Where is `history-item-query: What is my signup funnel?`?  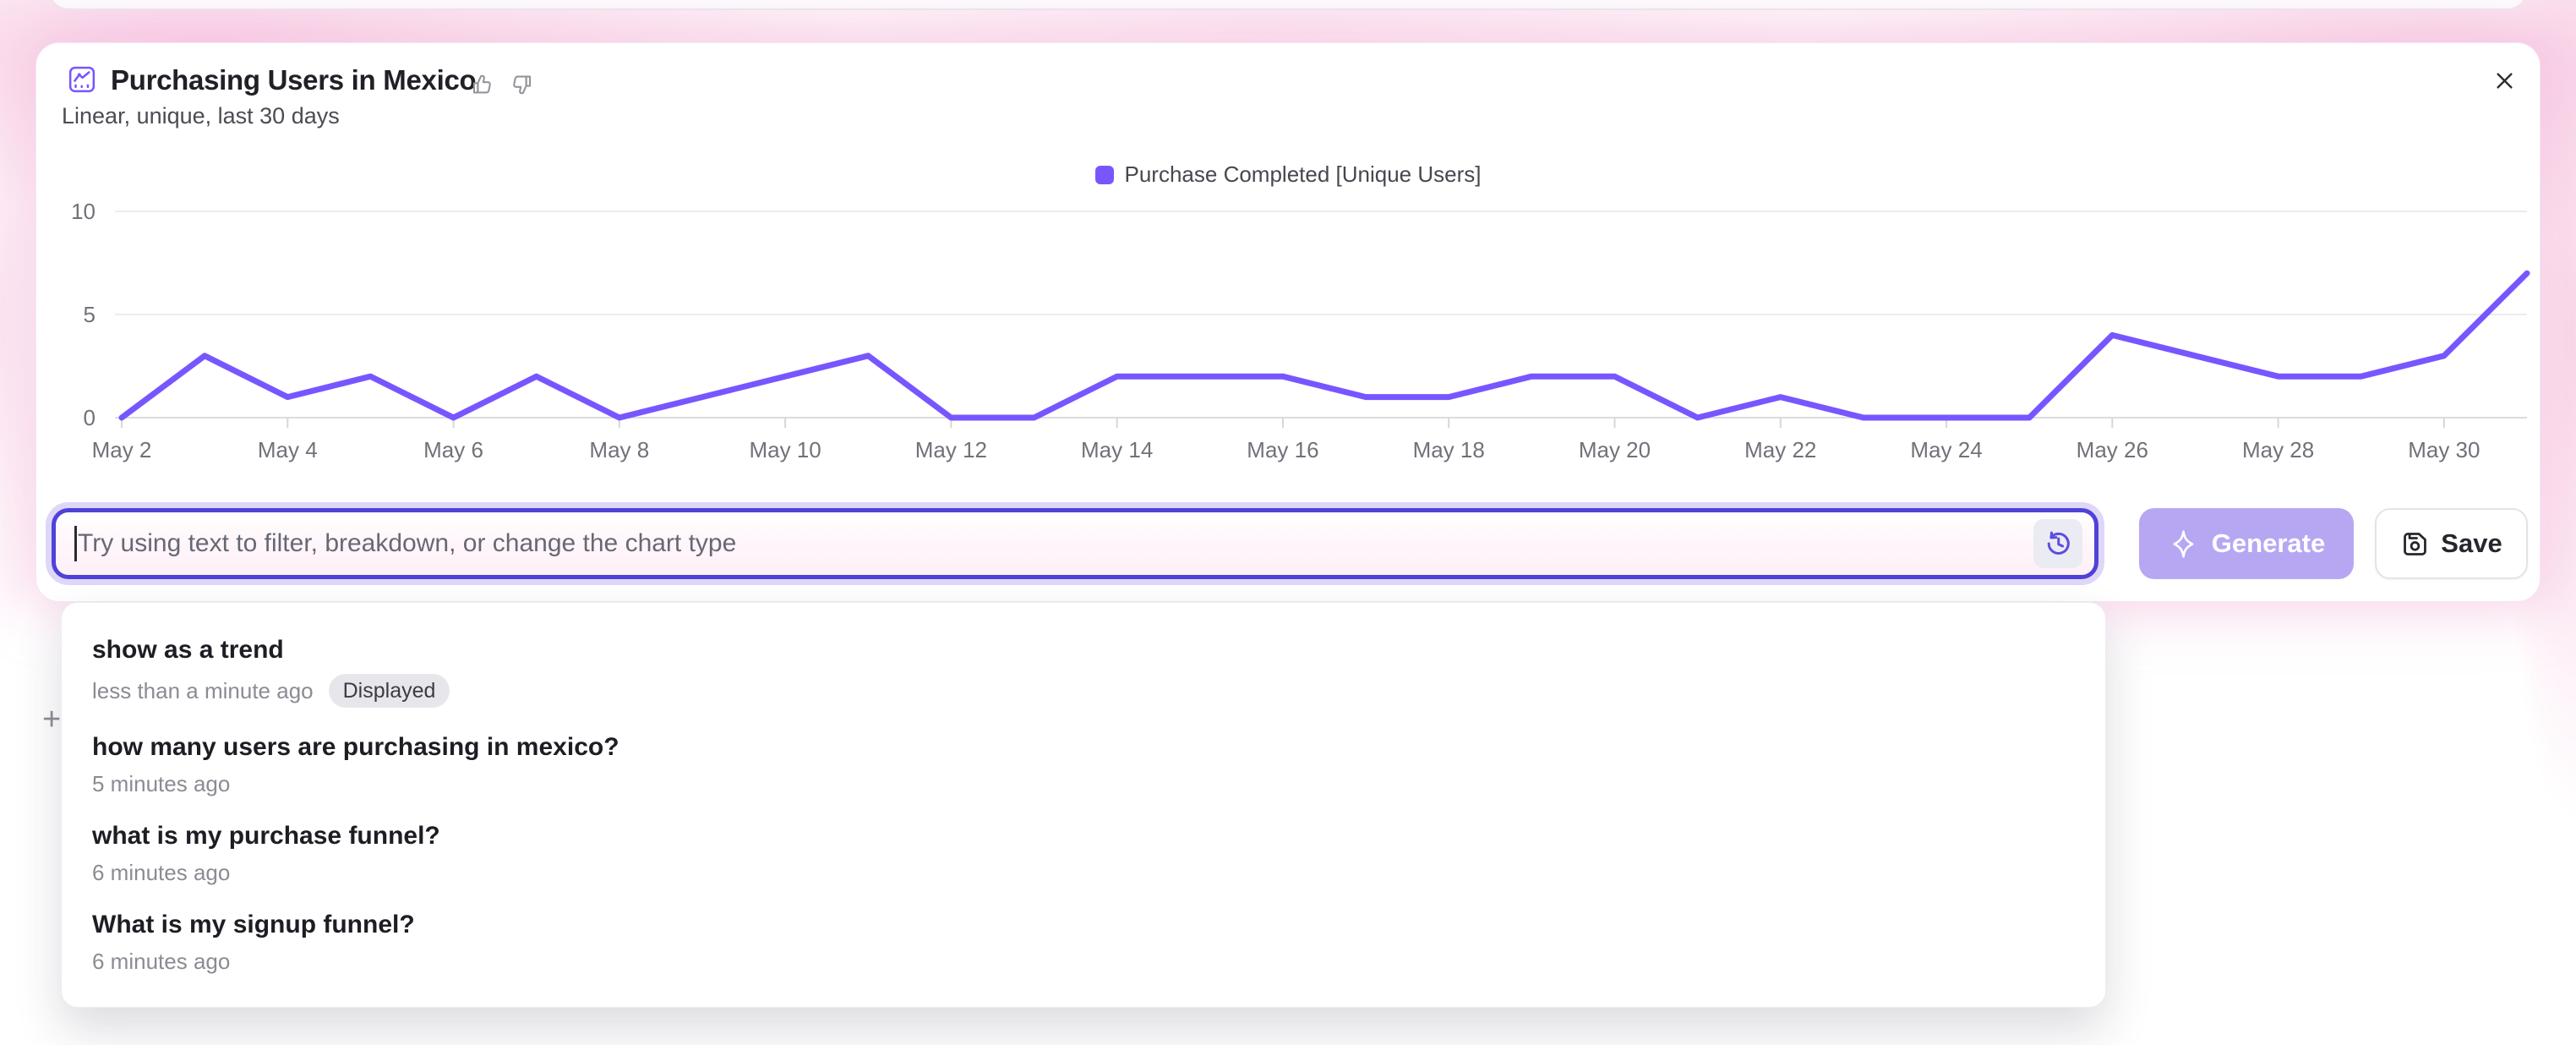
history-item-query: What is my signup funnel? is located at coordinates (253, 924).